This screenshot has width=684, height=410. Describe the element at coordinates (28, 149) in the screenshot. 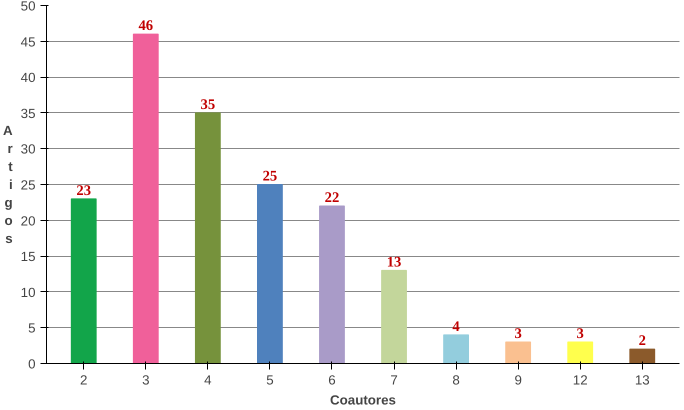

I see `y-tick-label: 30` at that location.